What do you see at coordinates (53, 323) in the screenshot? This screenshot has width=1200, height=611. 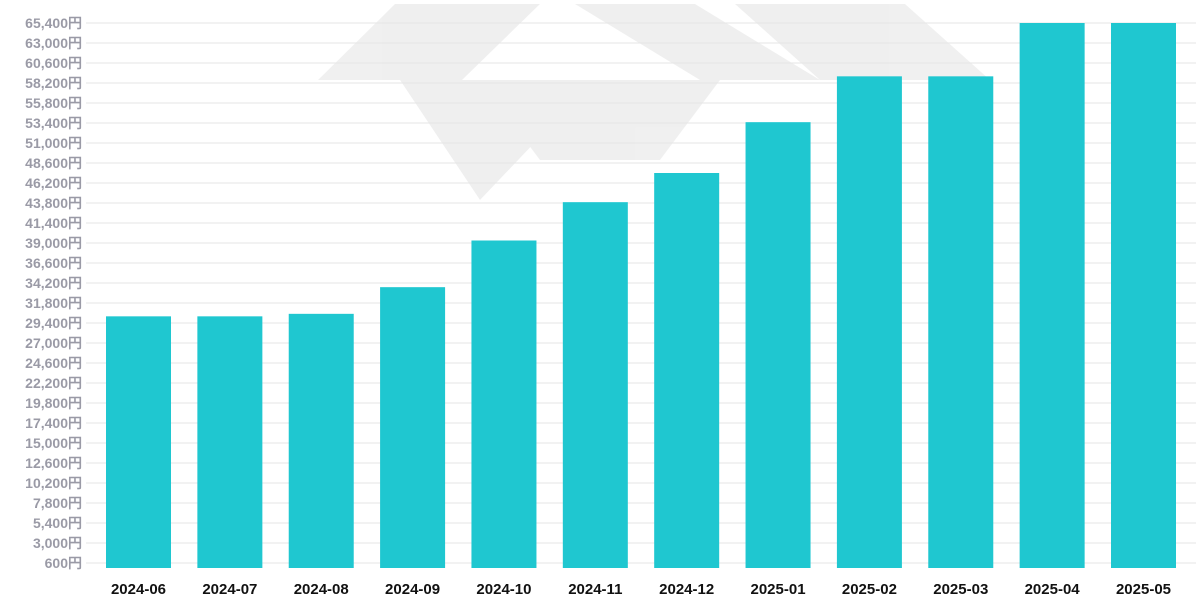 I see `y-tick-label: 29,400円` at bounding box center [53, 323].